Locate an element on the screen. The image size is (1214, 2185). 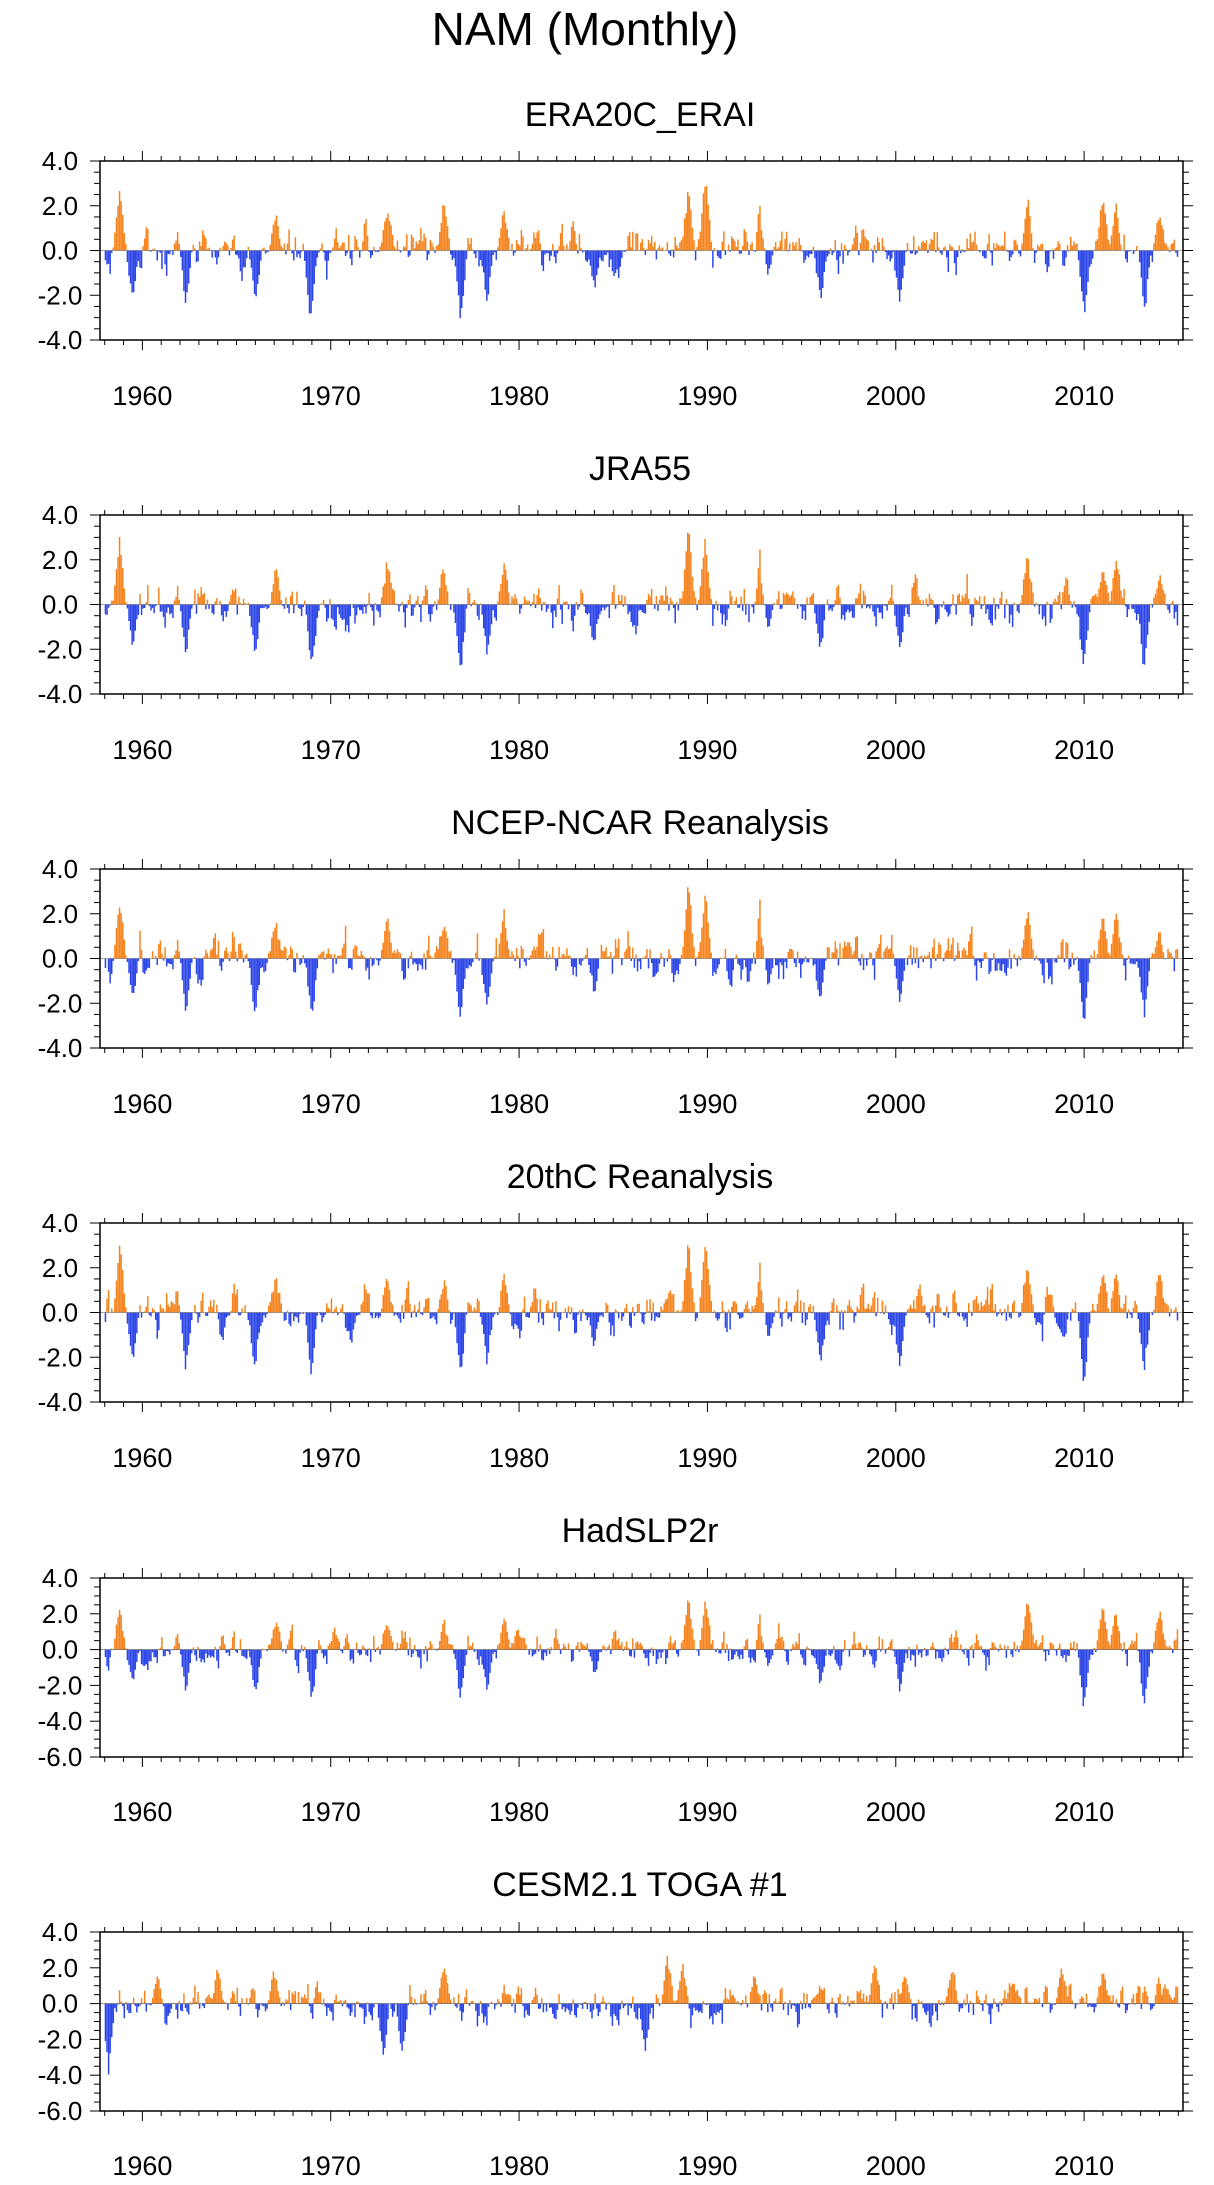
y-axis: 4.02.00.0-2.0-4.0 is located at coordinates (615, 1312).